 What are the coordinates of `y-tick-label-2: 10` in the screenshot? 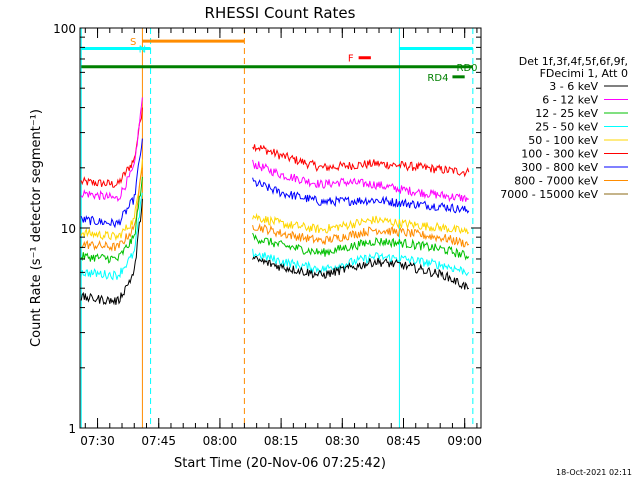 It's located at (68, 229).